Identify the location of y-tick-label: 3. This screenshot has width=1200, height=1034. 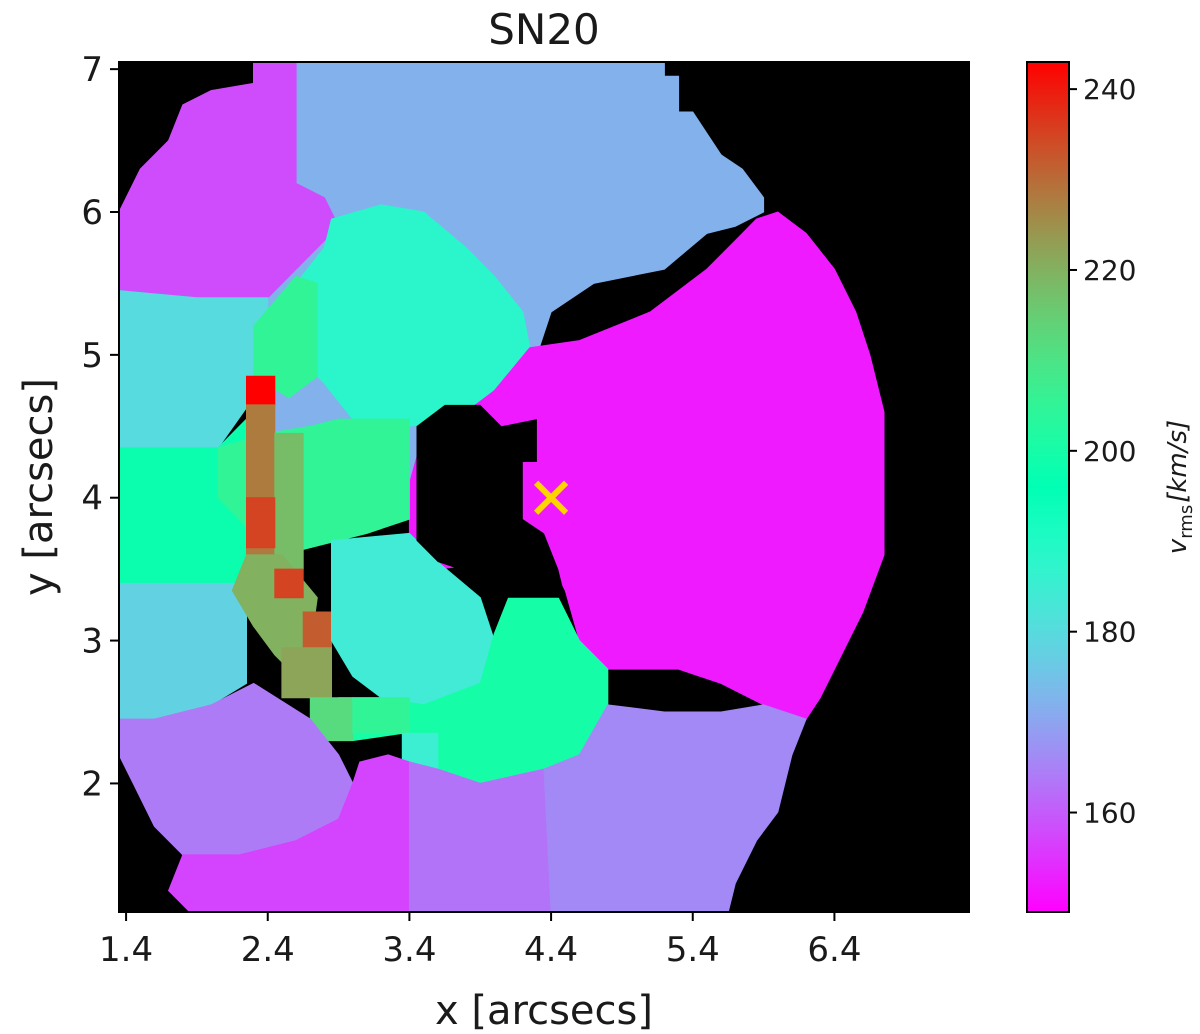
(92, 642).